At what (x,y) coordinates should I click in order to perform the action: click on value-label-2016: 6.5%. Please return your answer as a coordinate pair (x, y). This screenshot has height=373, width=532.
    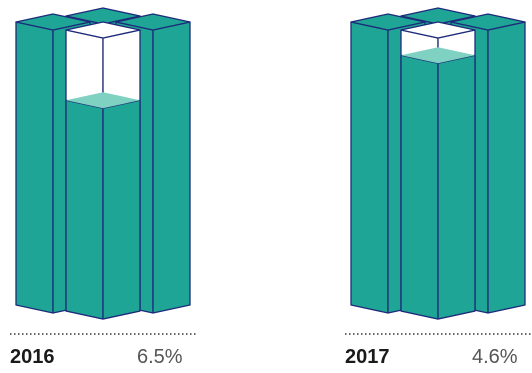
    Looking at the image, I should click on (160, 357).